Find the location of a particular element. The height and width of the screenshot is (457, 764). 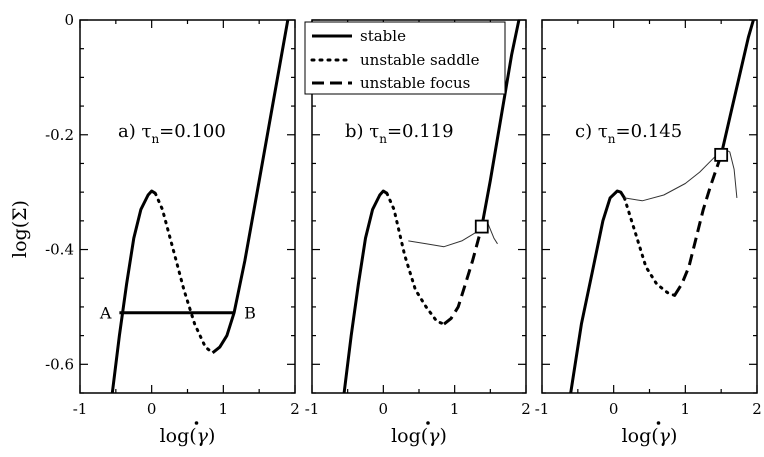

legend-label-saddle: unstable saddle is located at coordinates (420, 60).